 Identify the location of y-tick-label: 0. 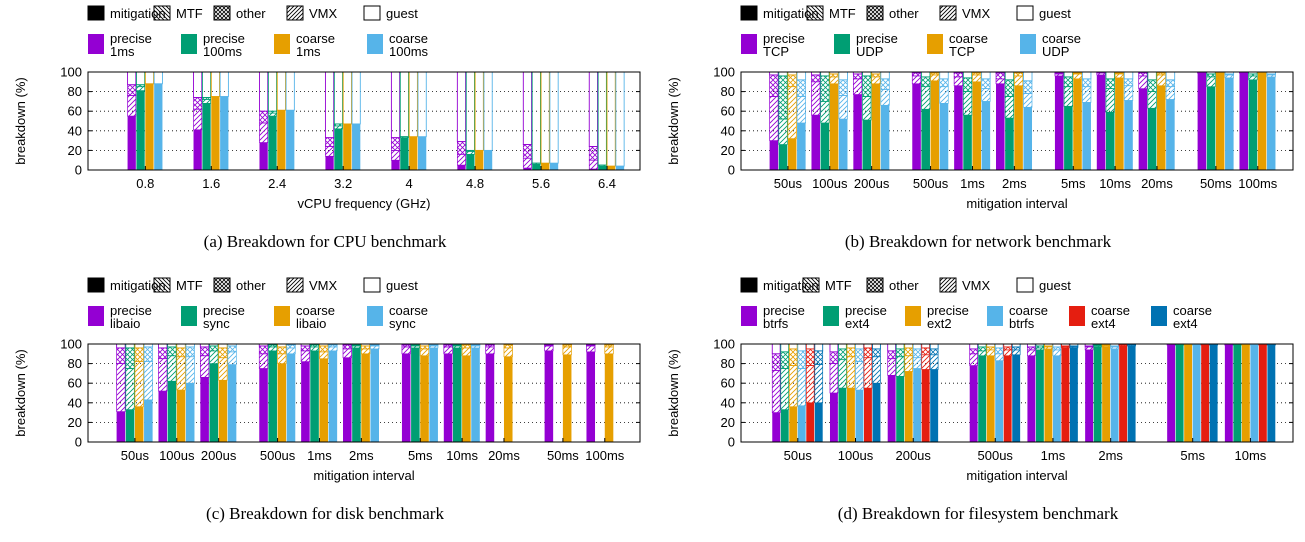
(78, 170).